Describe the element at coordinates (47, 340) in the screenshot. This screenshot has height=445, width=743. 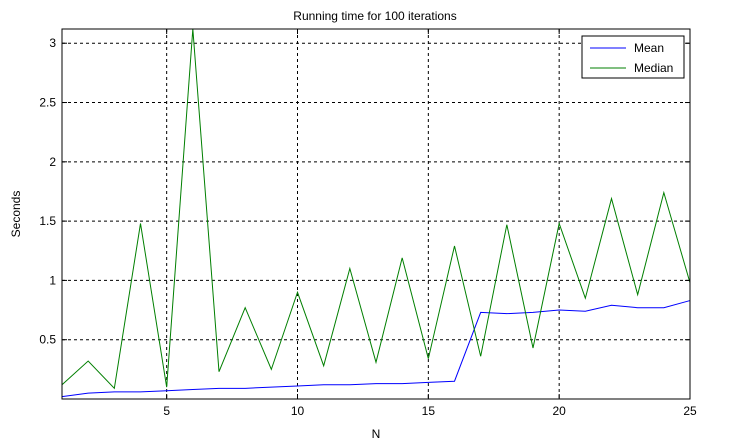
I see `y-tick-label: 0.5` at that location.